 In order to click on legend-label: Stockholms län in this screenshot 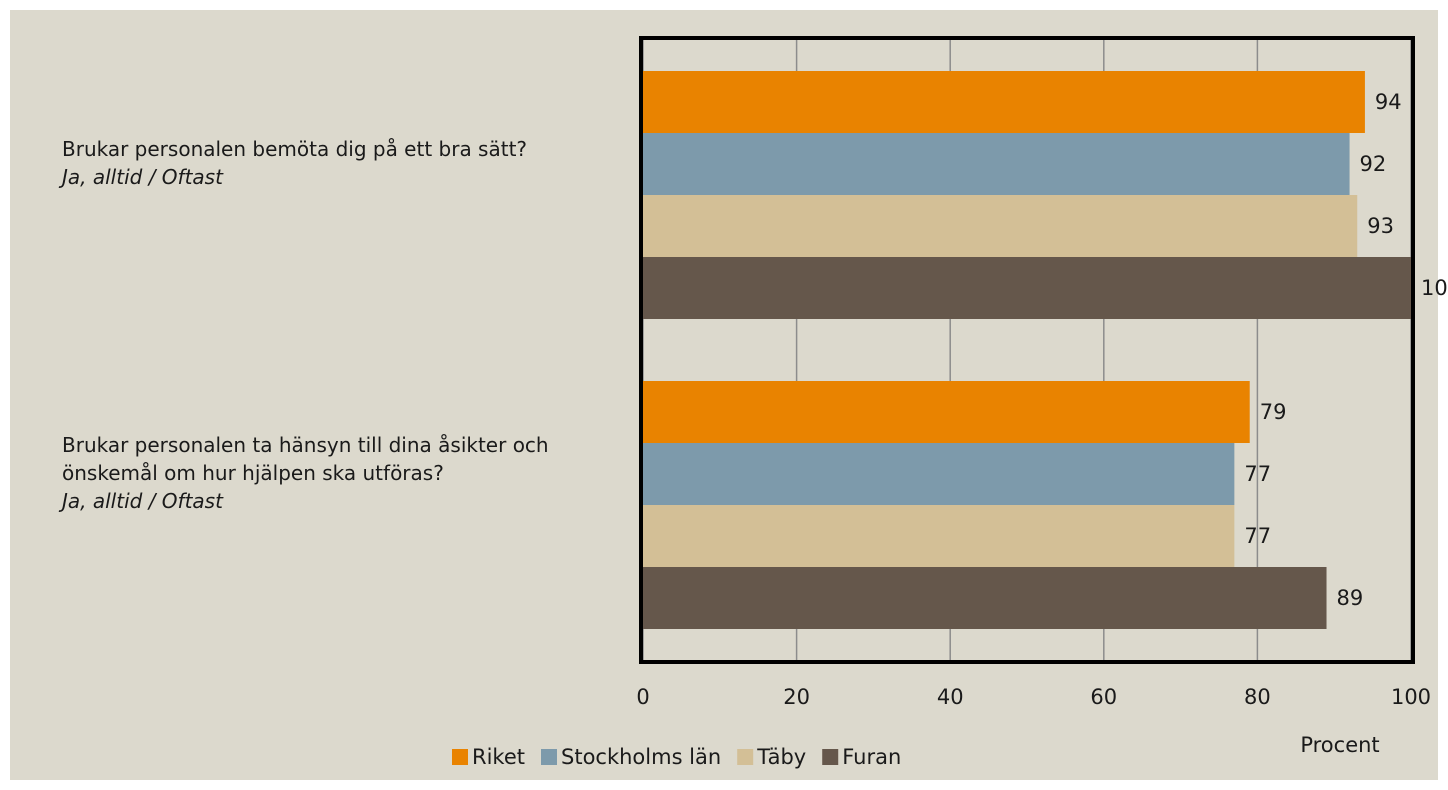, I will do `click(641, 757)`.